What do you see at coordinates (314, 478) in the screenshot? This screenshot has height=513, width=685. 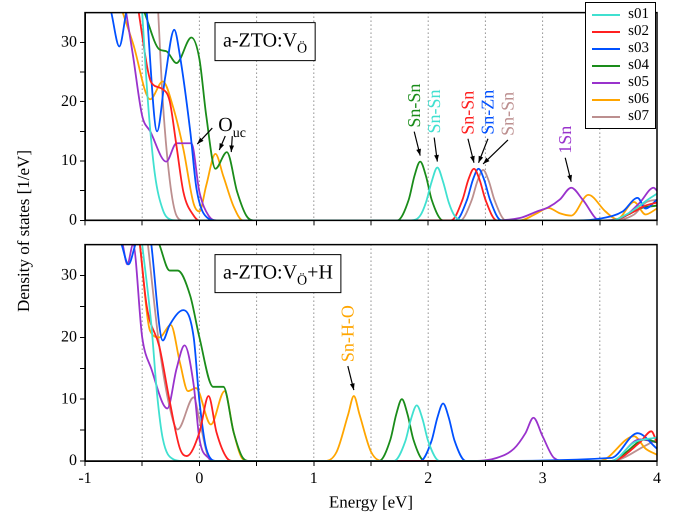 I see `x-tick-label: 1` at bounding box center [314, 478].